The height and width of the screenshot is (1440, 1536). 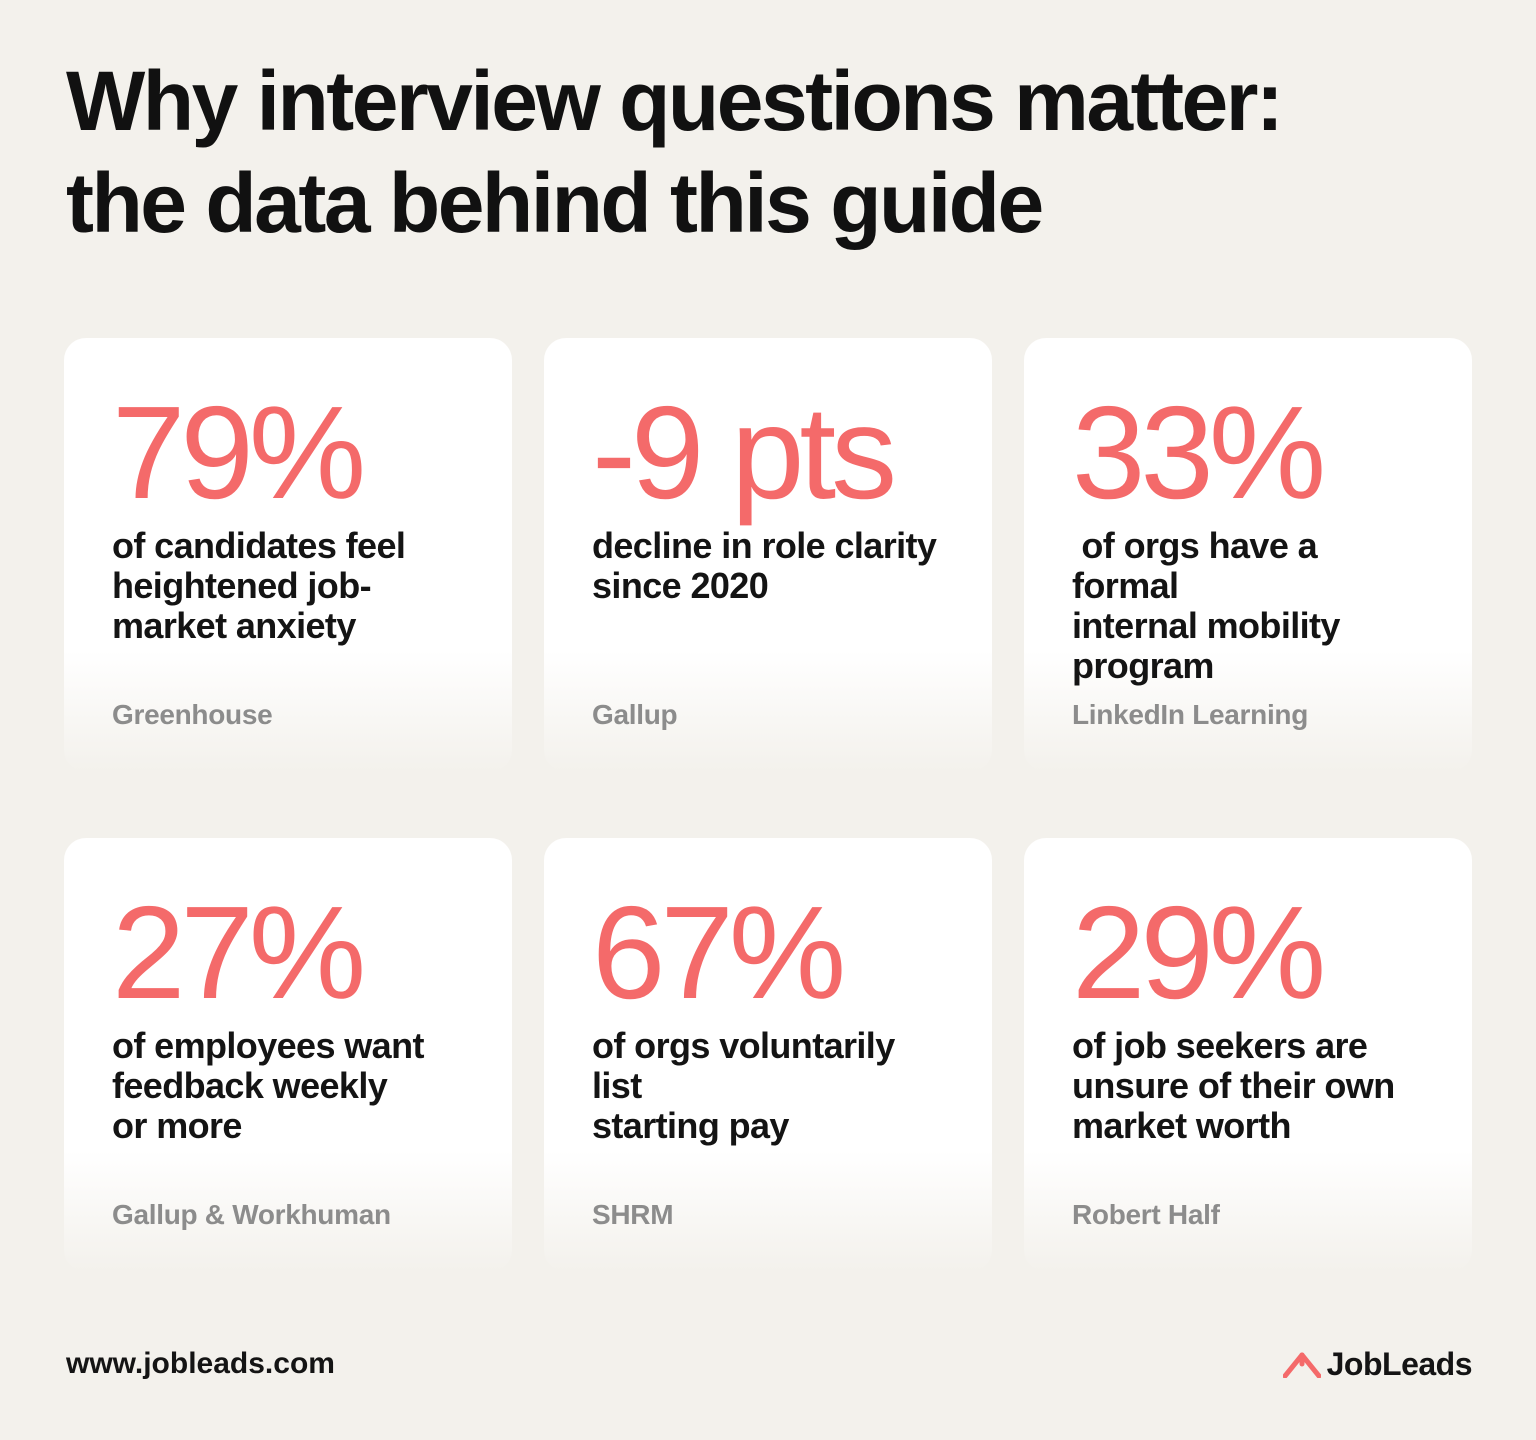 I want to click on brand-logo: JobLeads, so click(x=1377, y=1364).